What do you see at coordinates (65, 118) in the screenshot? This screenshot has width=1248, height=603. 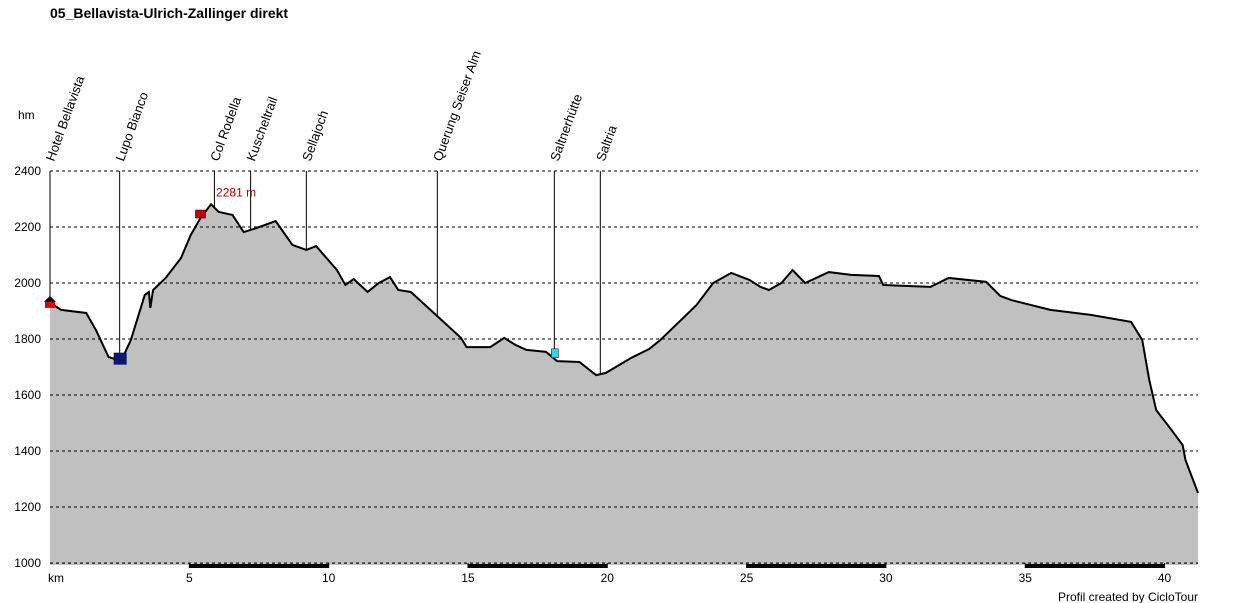 I see `waypoint-label: Hotel Bellavista` at bounding box center [65, 118].